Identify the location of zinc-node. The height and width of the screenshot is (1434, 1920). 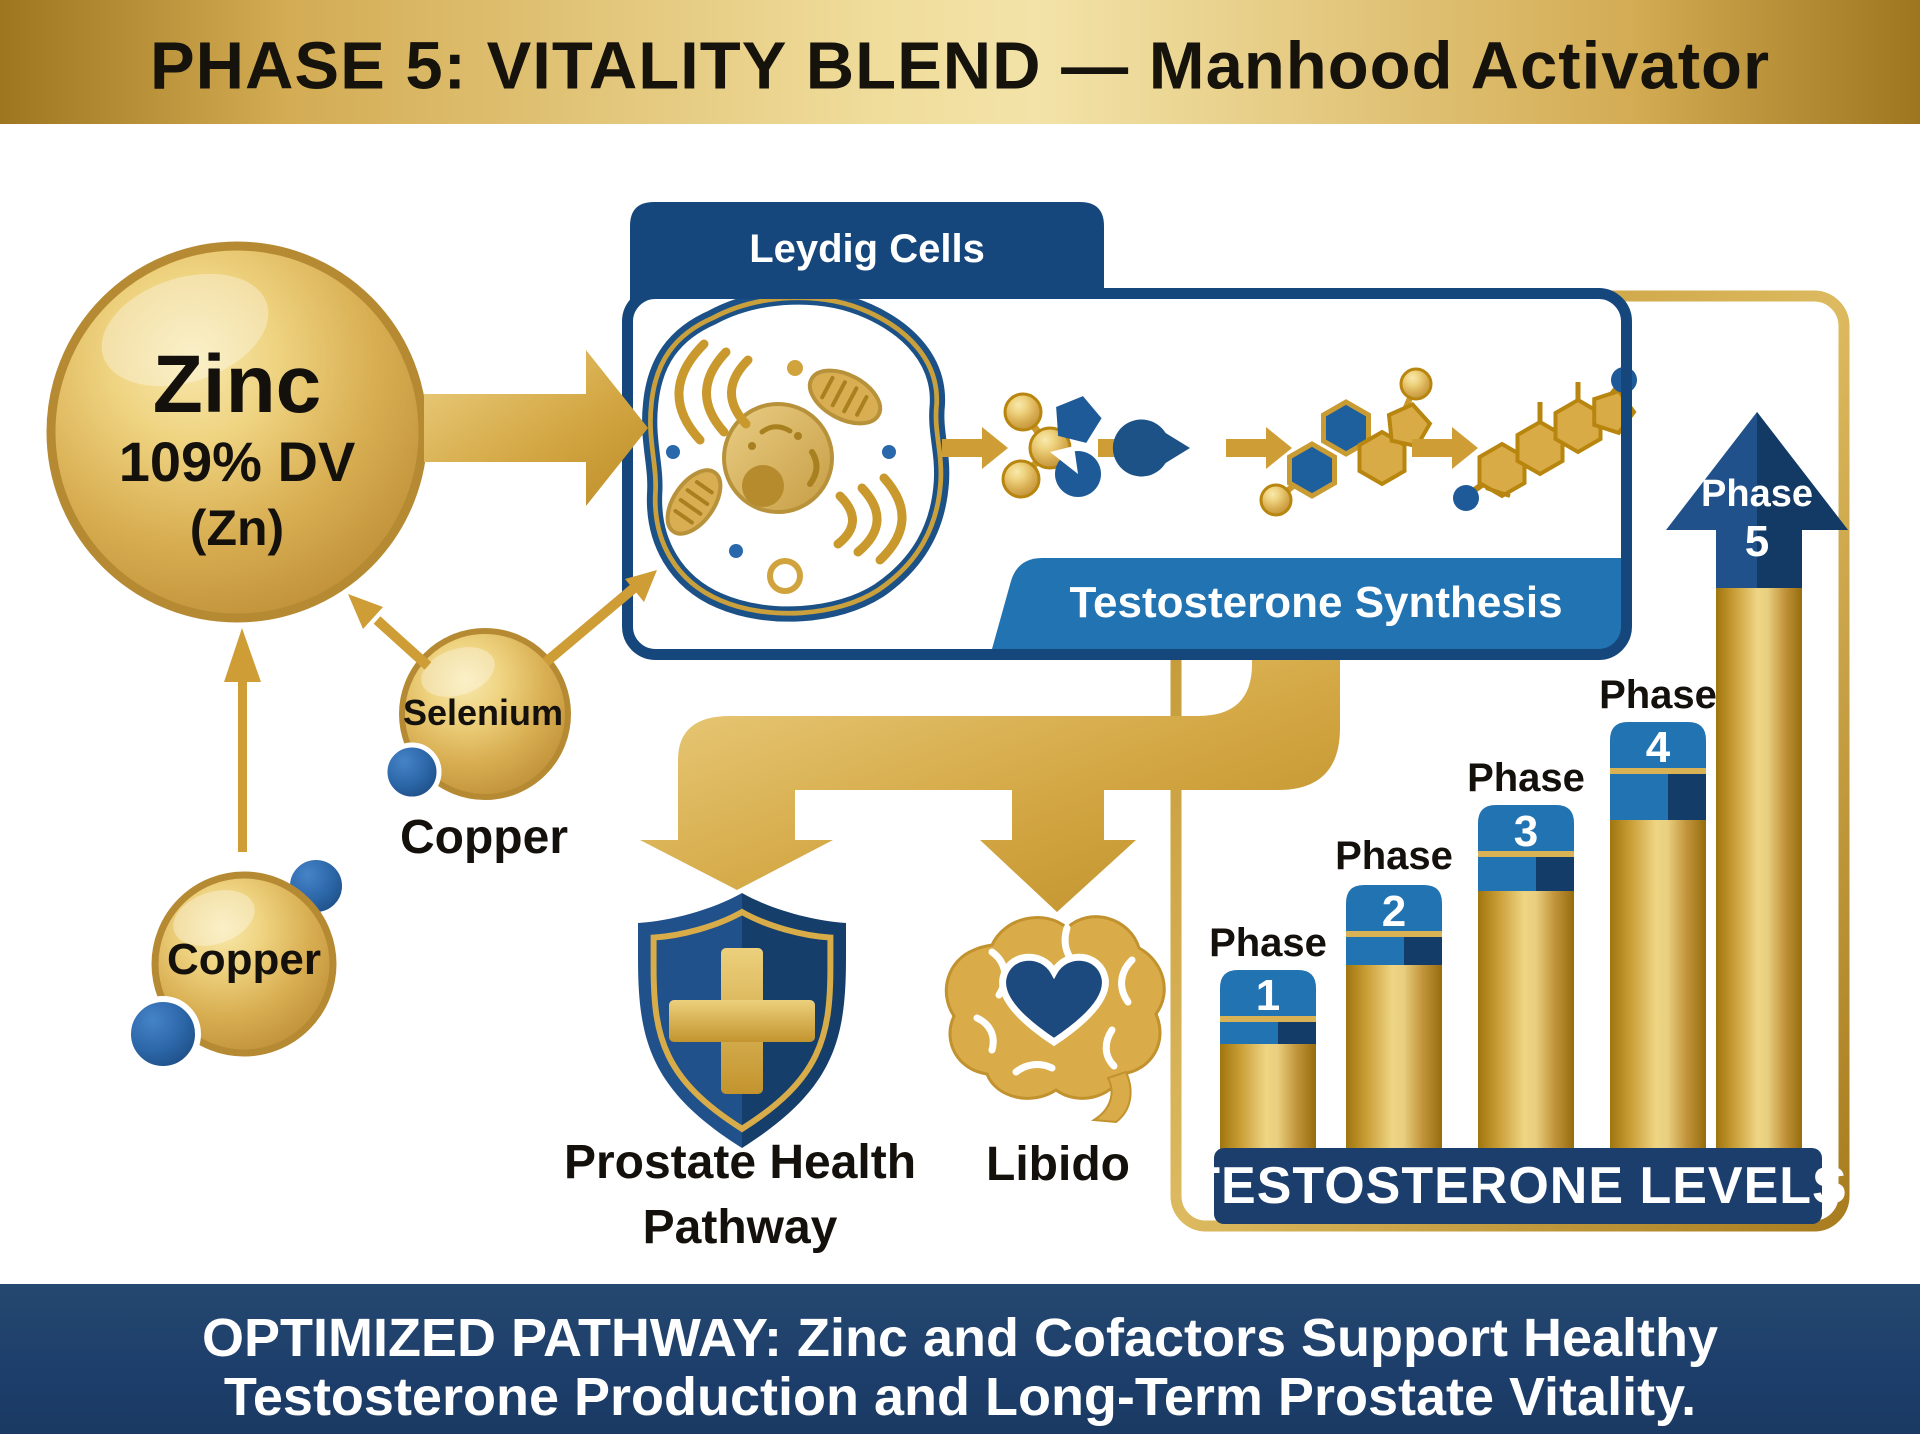
(237, 432).